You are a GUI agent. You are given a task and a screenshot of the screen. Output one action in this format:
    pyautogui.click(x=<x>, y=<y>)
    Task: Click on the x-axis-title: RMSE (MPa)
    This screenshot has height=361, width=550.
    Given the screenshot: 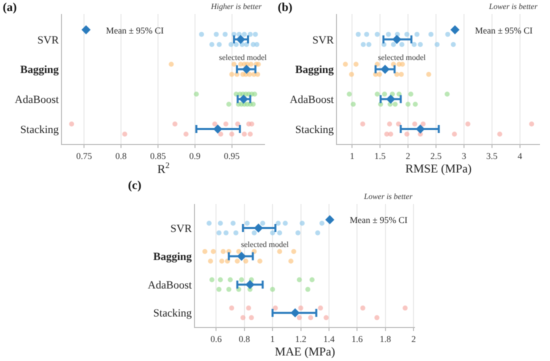 What is the action you would take?
    pyautogui.click(x=438, y=169)
    